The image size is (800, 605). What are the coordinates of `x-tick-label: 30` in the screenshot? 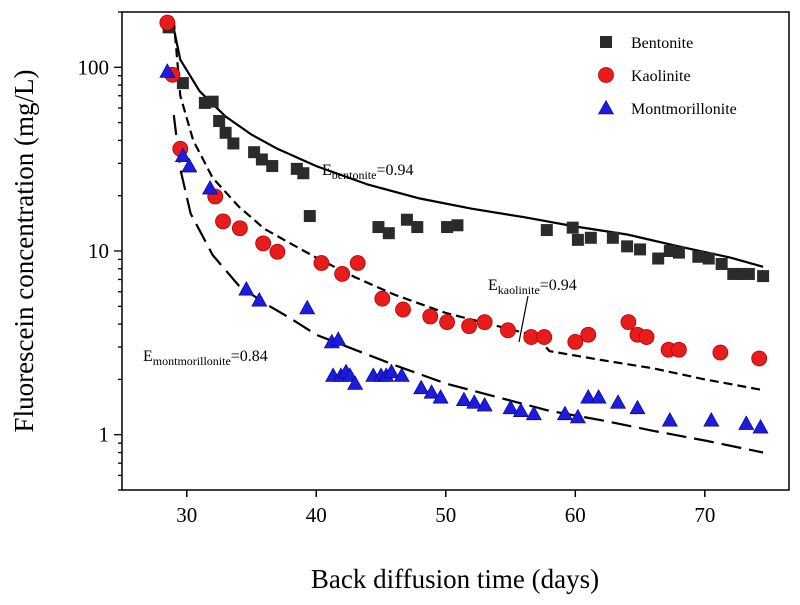 It's located at (186, 515).